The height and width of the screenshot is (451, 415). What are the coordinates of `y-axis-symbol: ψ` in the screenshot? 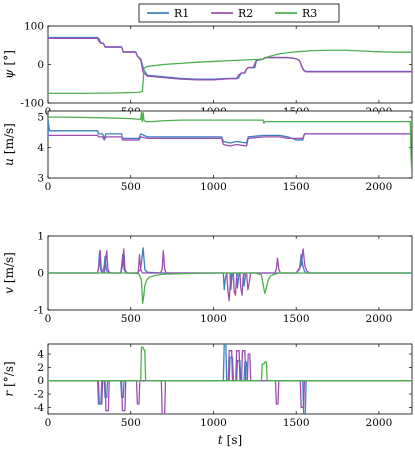 It's located at (9, 74).